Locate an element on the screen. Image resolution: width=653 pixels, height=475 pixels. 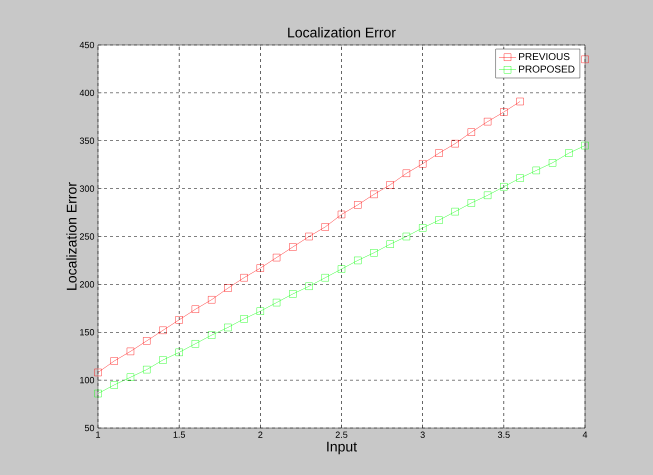
y-tick-label: 100 is located at coordinates (87, 380).